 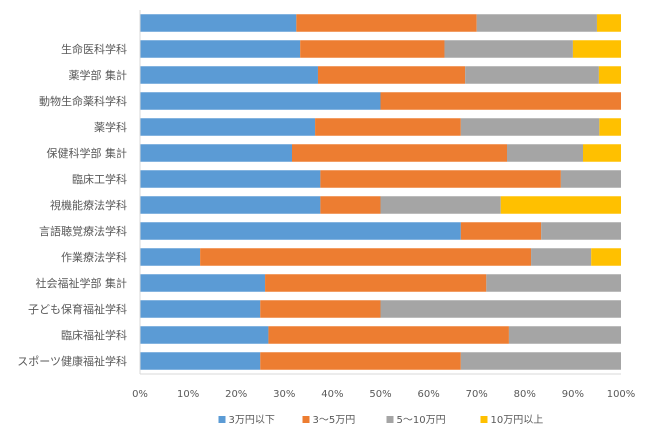 I want to click on category-label: 臨床工学科, so click(x=99, y=179).